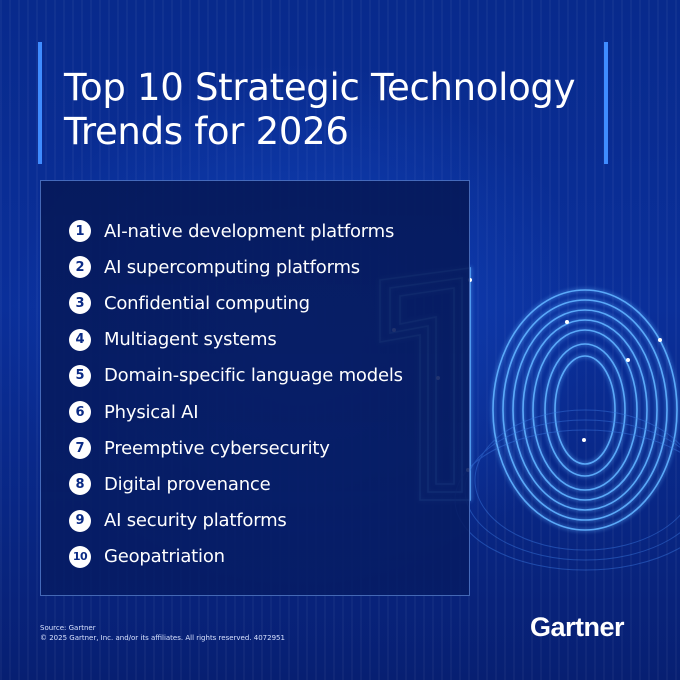  Describe the element at coordinates (236, 412) in the screenshot. I see `list-item: 6 Physical AI` at that location.